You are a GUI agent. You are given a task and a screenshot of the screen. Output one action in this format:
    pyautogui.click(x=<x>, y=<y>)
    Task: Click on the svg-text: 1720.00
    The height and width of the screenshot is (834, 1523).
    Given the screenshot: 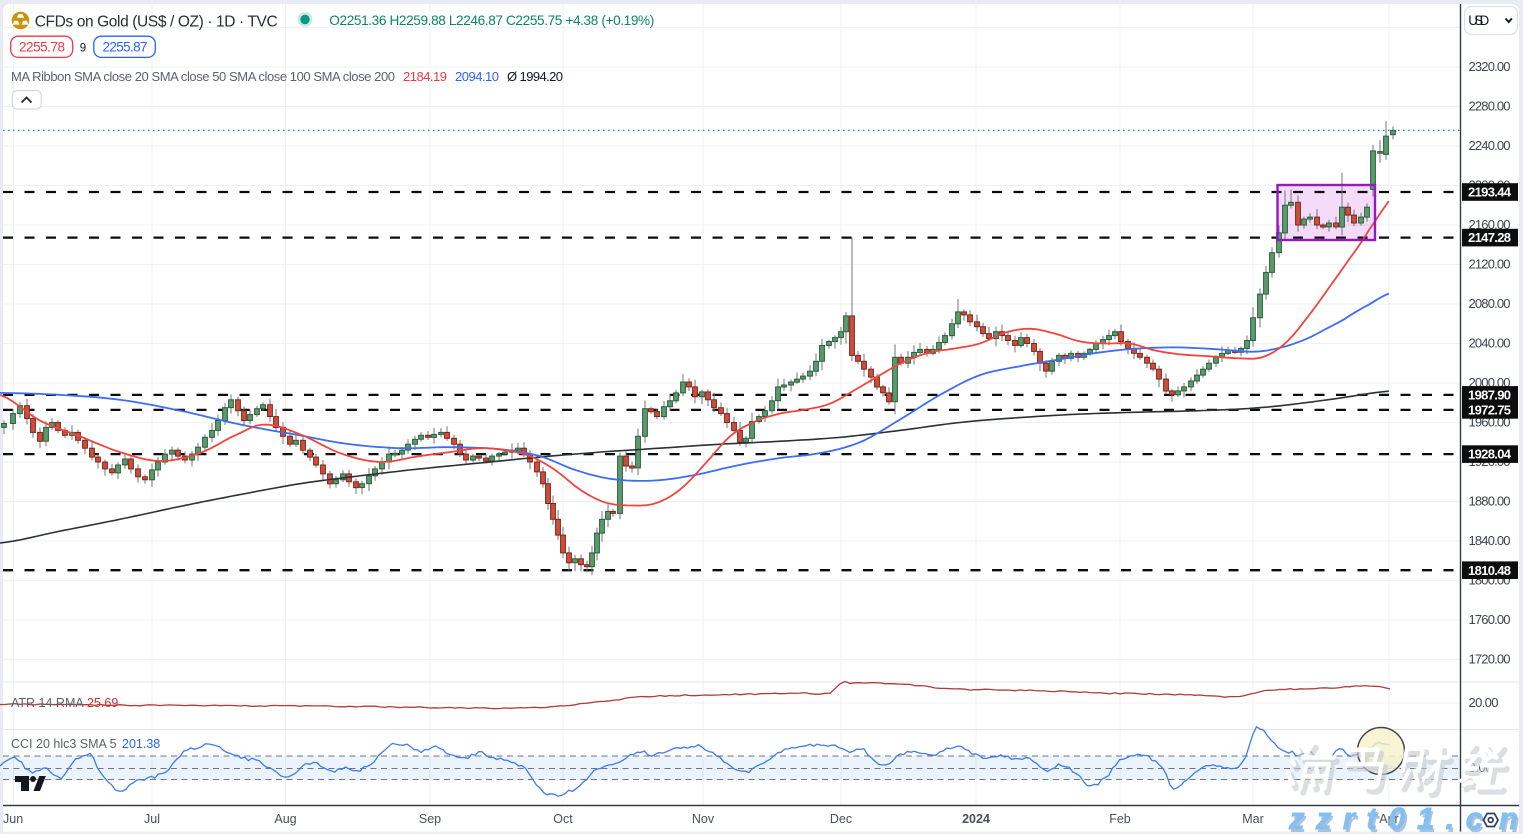 What is the action you would take?
    pyautogui.click(x=1490, y=658)
    